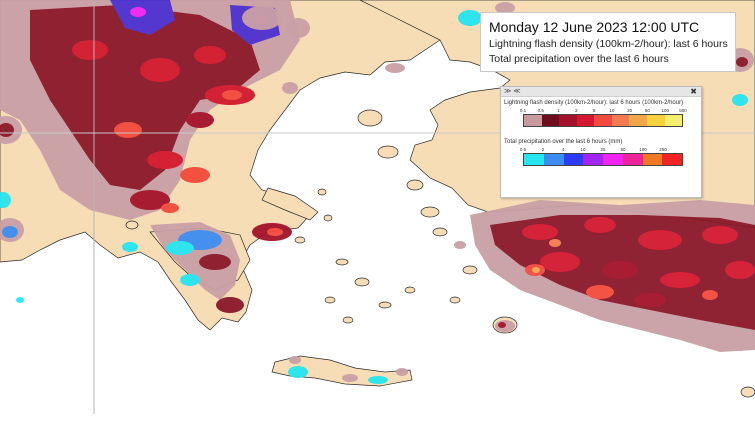  Describe the element at coordinates (543, 149) in the screenshot. I see `precip-tick-label: 2` at that location.